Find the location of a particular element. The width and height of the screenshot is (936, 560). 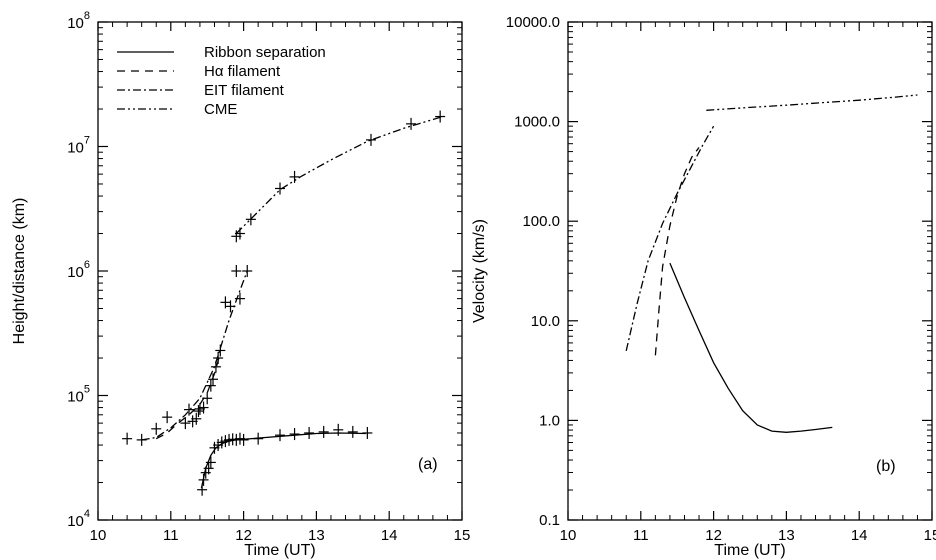

legend-label-halpha: Hα filament is located at coordinates (242, 71).